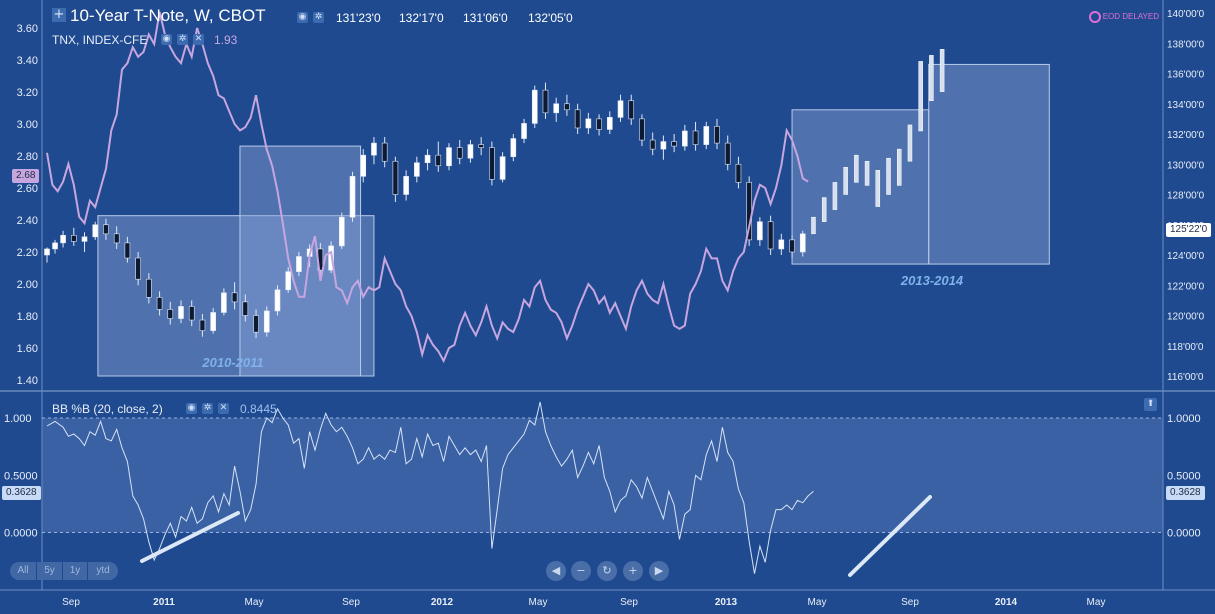 The width and height of the screenshot is (1215, 614). Describe the element at coordinates (659, 571) in the screenshot. I see `scroll-right-icon: ▶` at that location.